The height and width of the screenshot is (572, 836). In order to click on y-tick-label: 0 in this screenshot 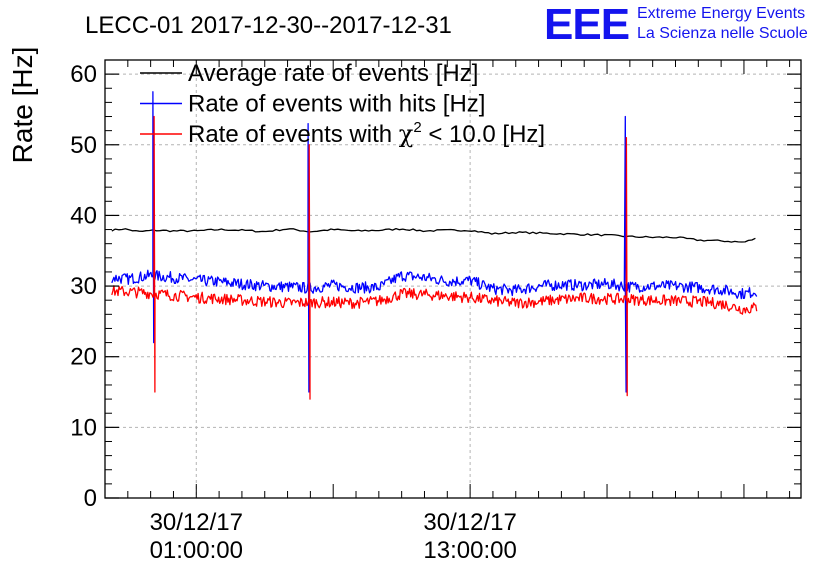, I will do `click(90, 498)`.